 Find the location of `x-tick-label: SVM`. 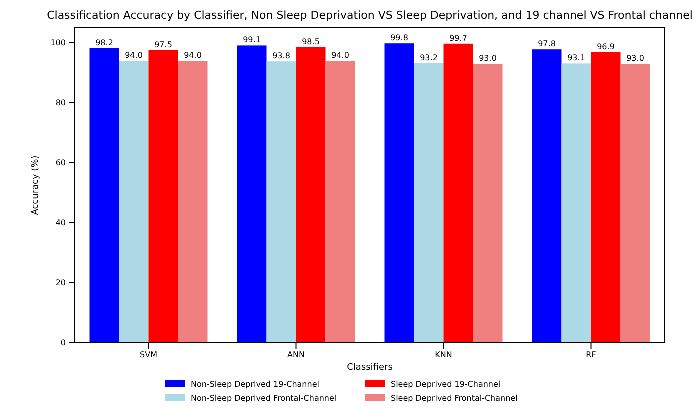

x-tick-label: SVM is located at coordinates (149, 355).